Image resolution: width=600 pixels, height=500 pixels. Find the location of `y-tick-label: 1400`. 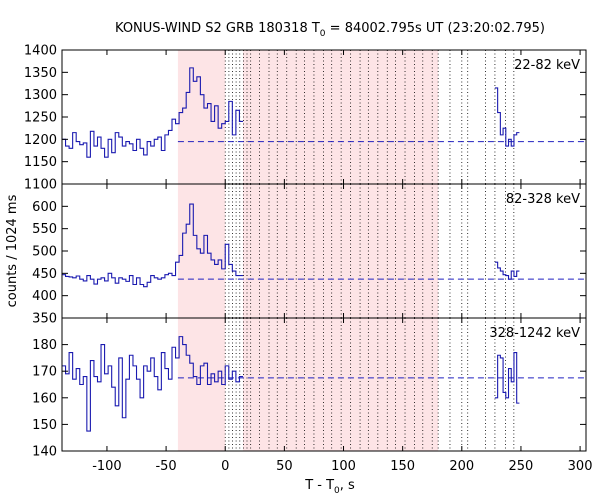

y-tick-label: 1400 is located at coordinates (40, 51).